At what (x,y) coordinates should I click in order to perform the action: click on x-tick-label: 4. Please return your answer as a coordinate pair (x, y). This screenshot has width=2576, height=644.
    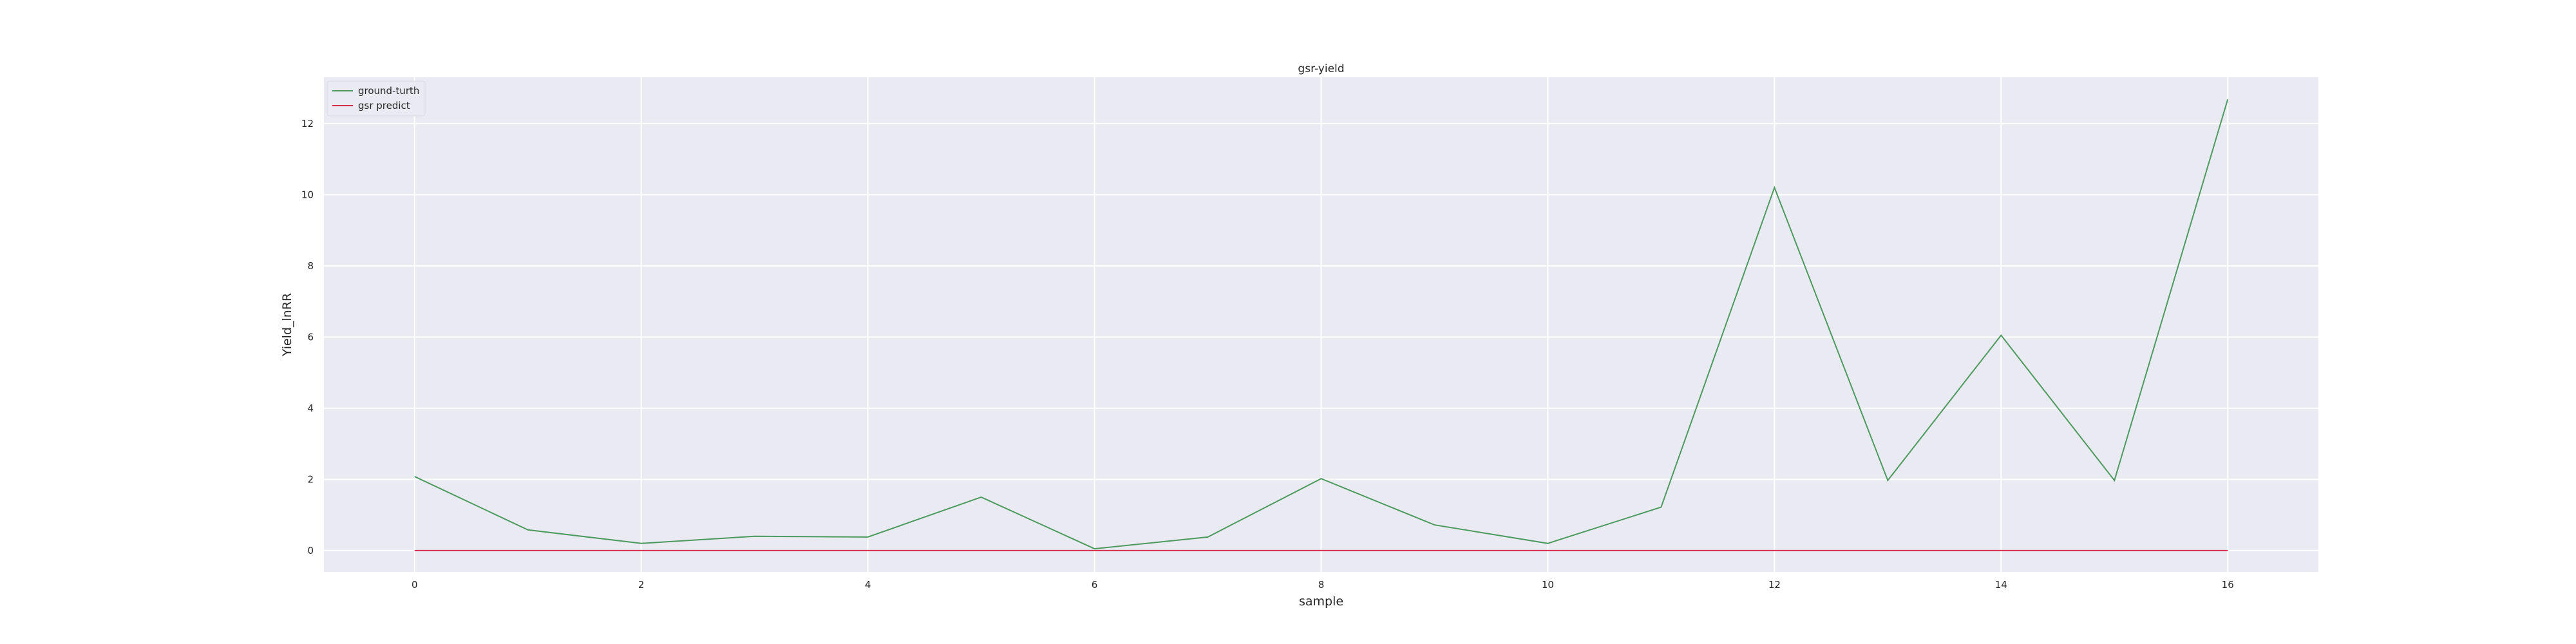
    Looking at the image, I should click on (868, 585).